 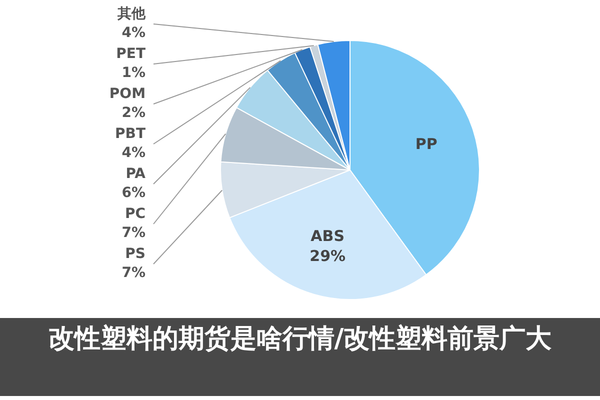 What do you see at coordinates (328, 255) in the screenshot?
I see `data-label: 29%` at bounding box center [328, 255].